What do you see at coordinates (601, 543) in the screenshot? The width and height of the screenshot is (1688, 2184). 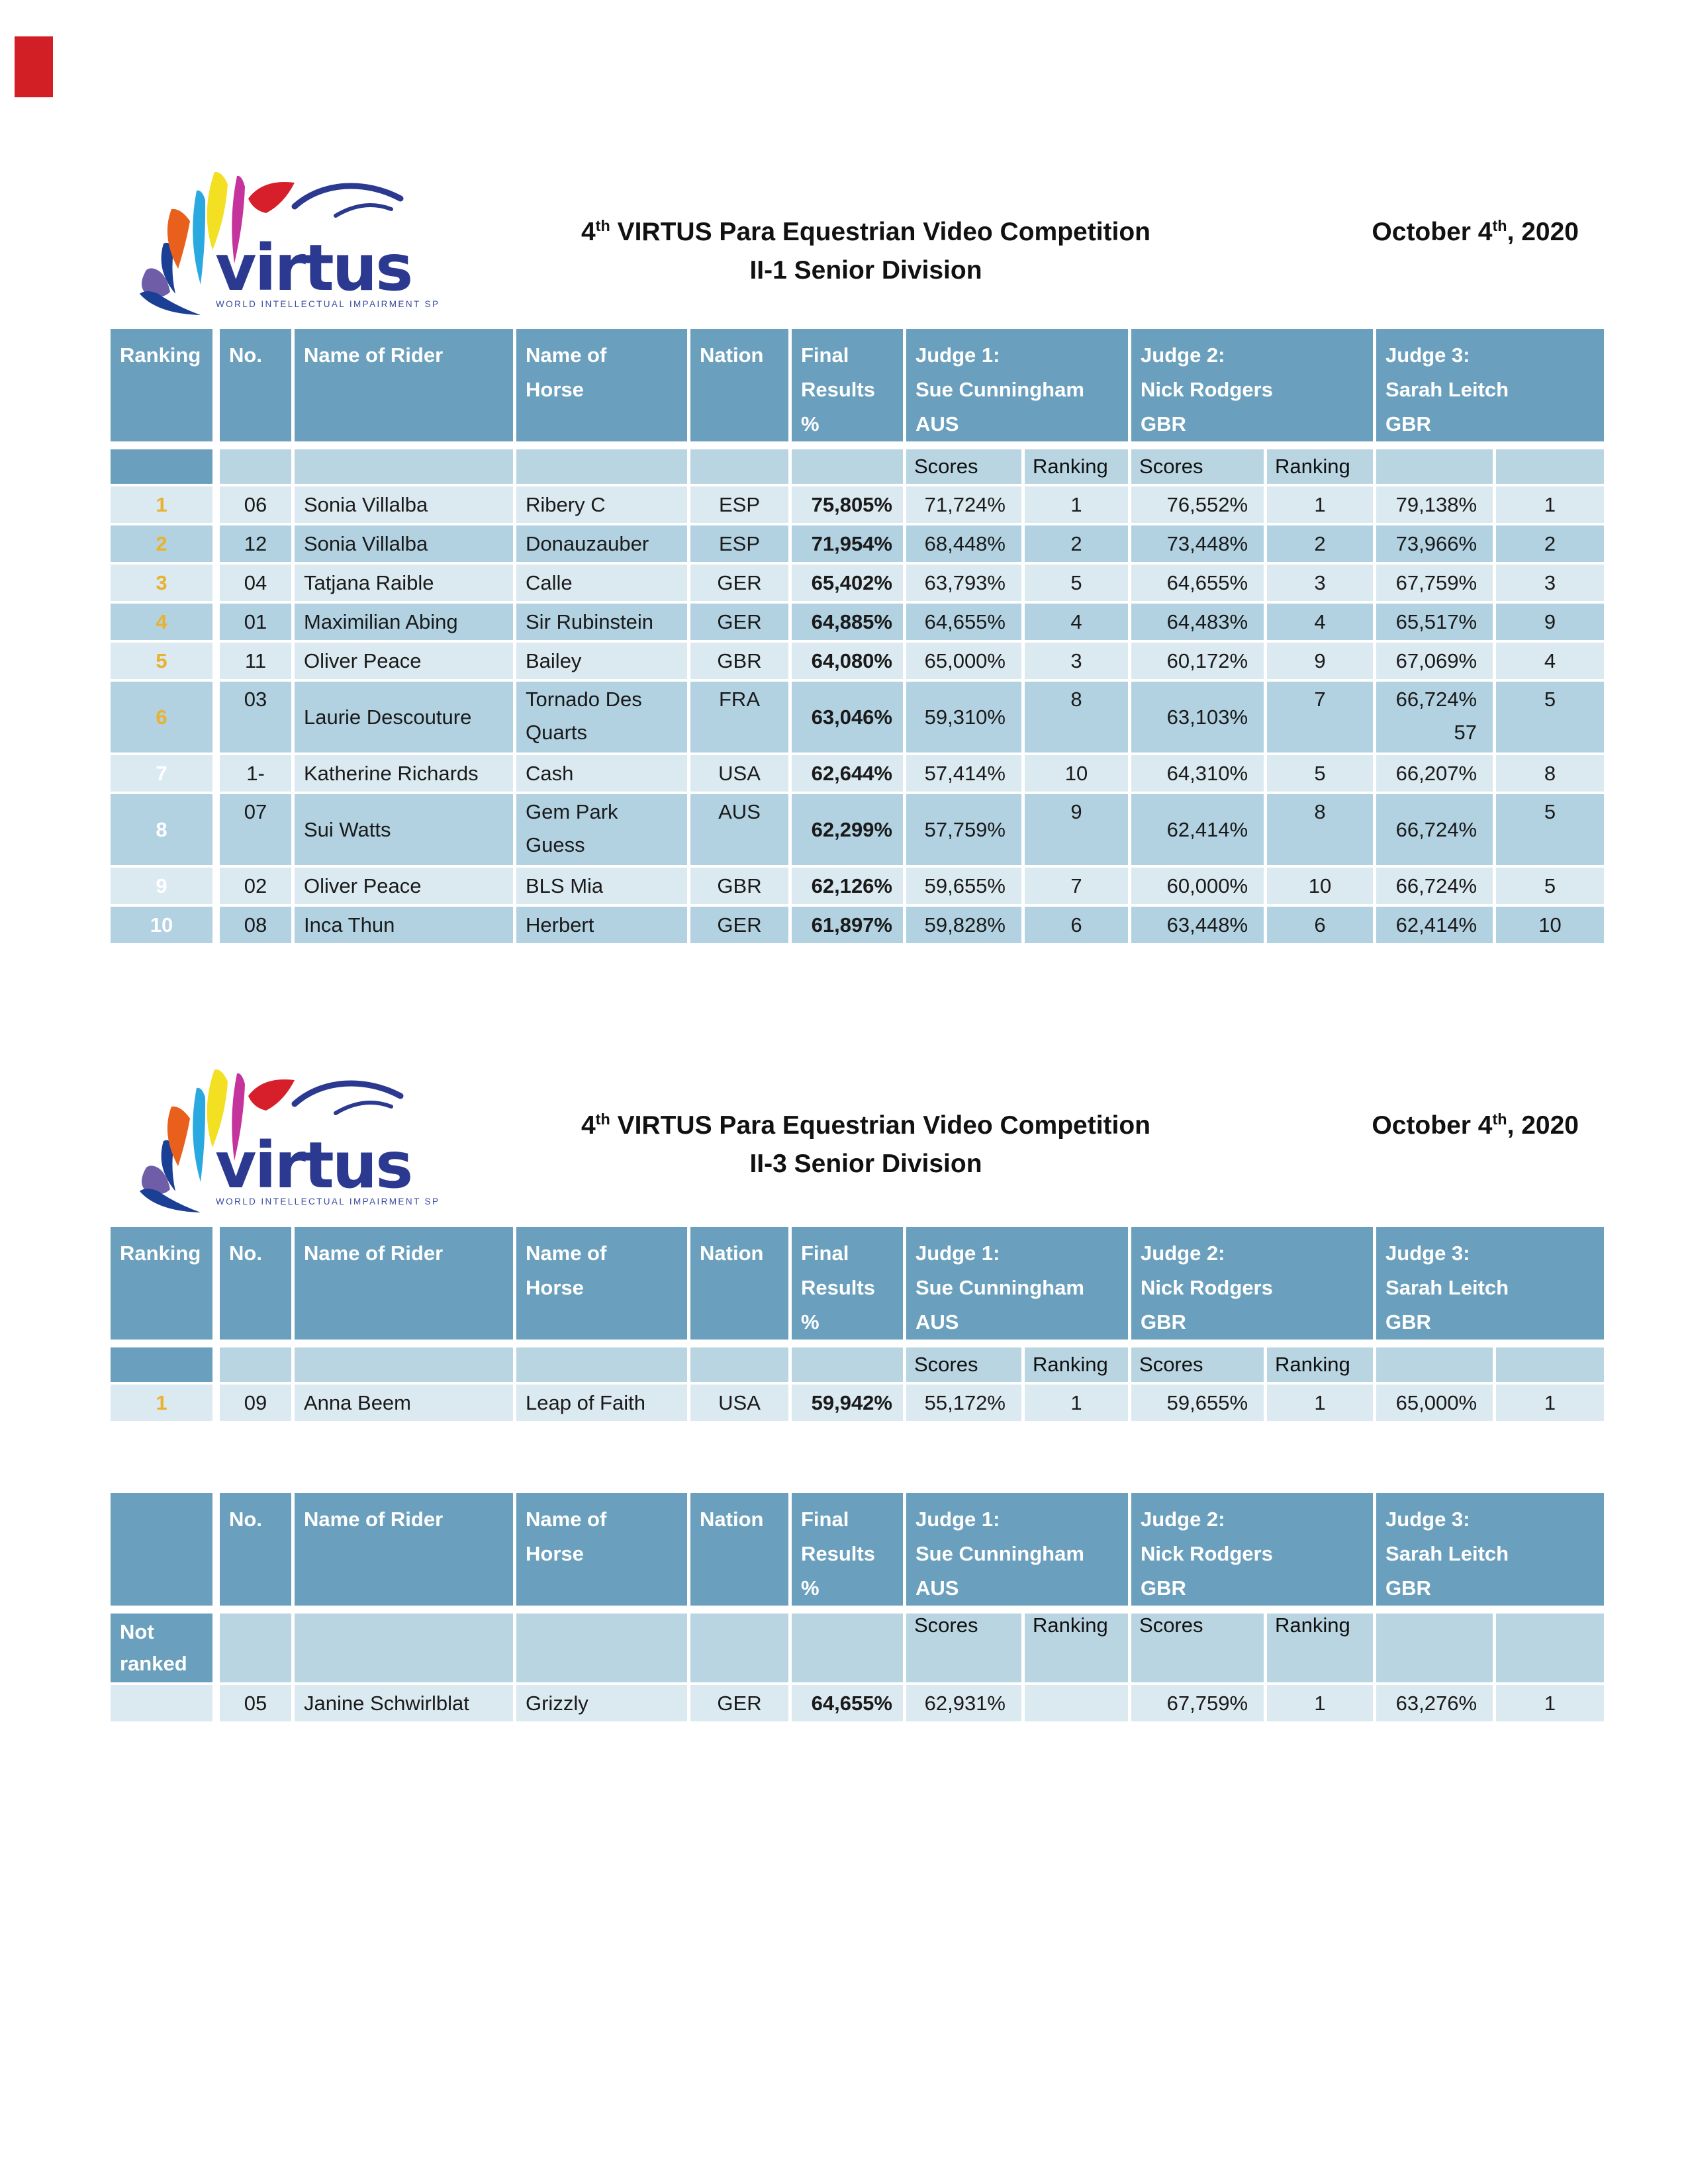 I see `cell-horse: Donauzauber` at bounding box center [601, 543].